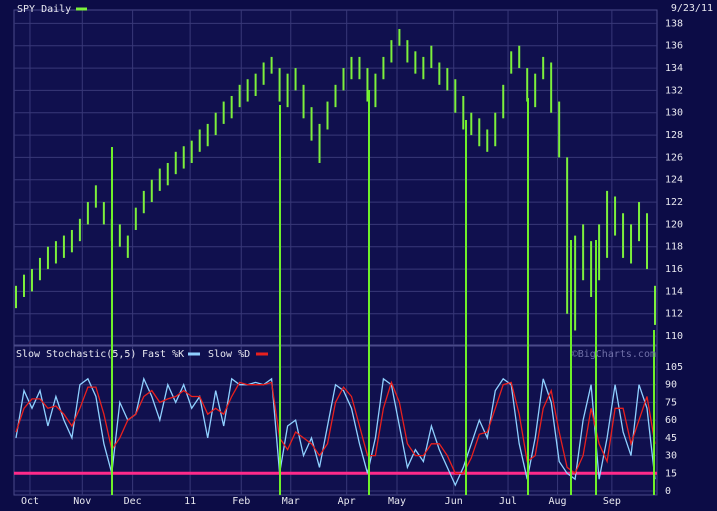 The width and height of the screenshot is (717, 511). Describe the element at coordinates (614, 354) in the screenshot. I see `credit: ©BigCharts.com` at that location.